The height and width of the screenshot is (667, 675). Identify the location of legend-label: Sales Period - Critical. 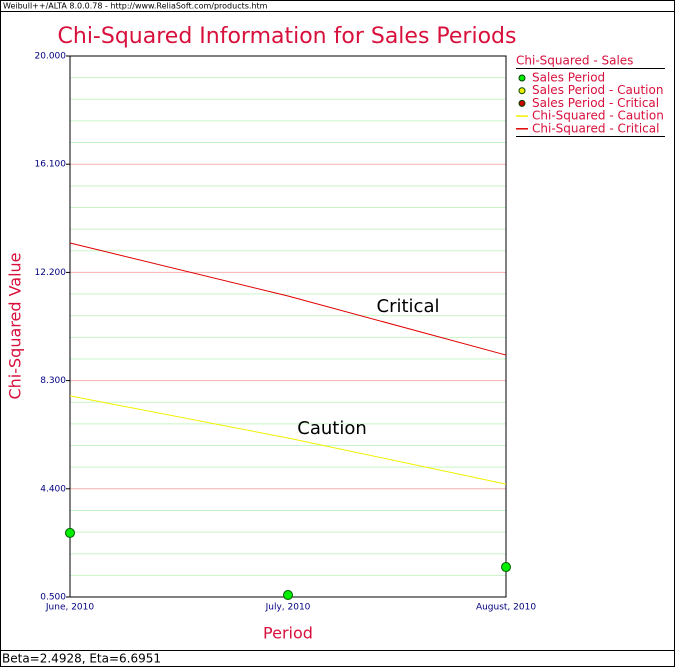
(595, 103).